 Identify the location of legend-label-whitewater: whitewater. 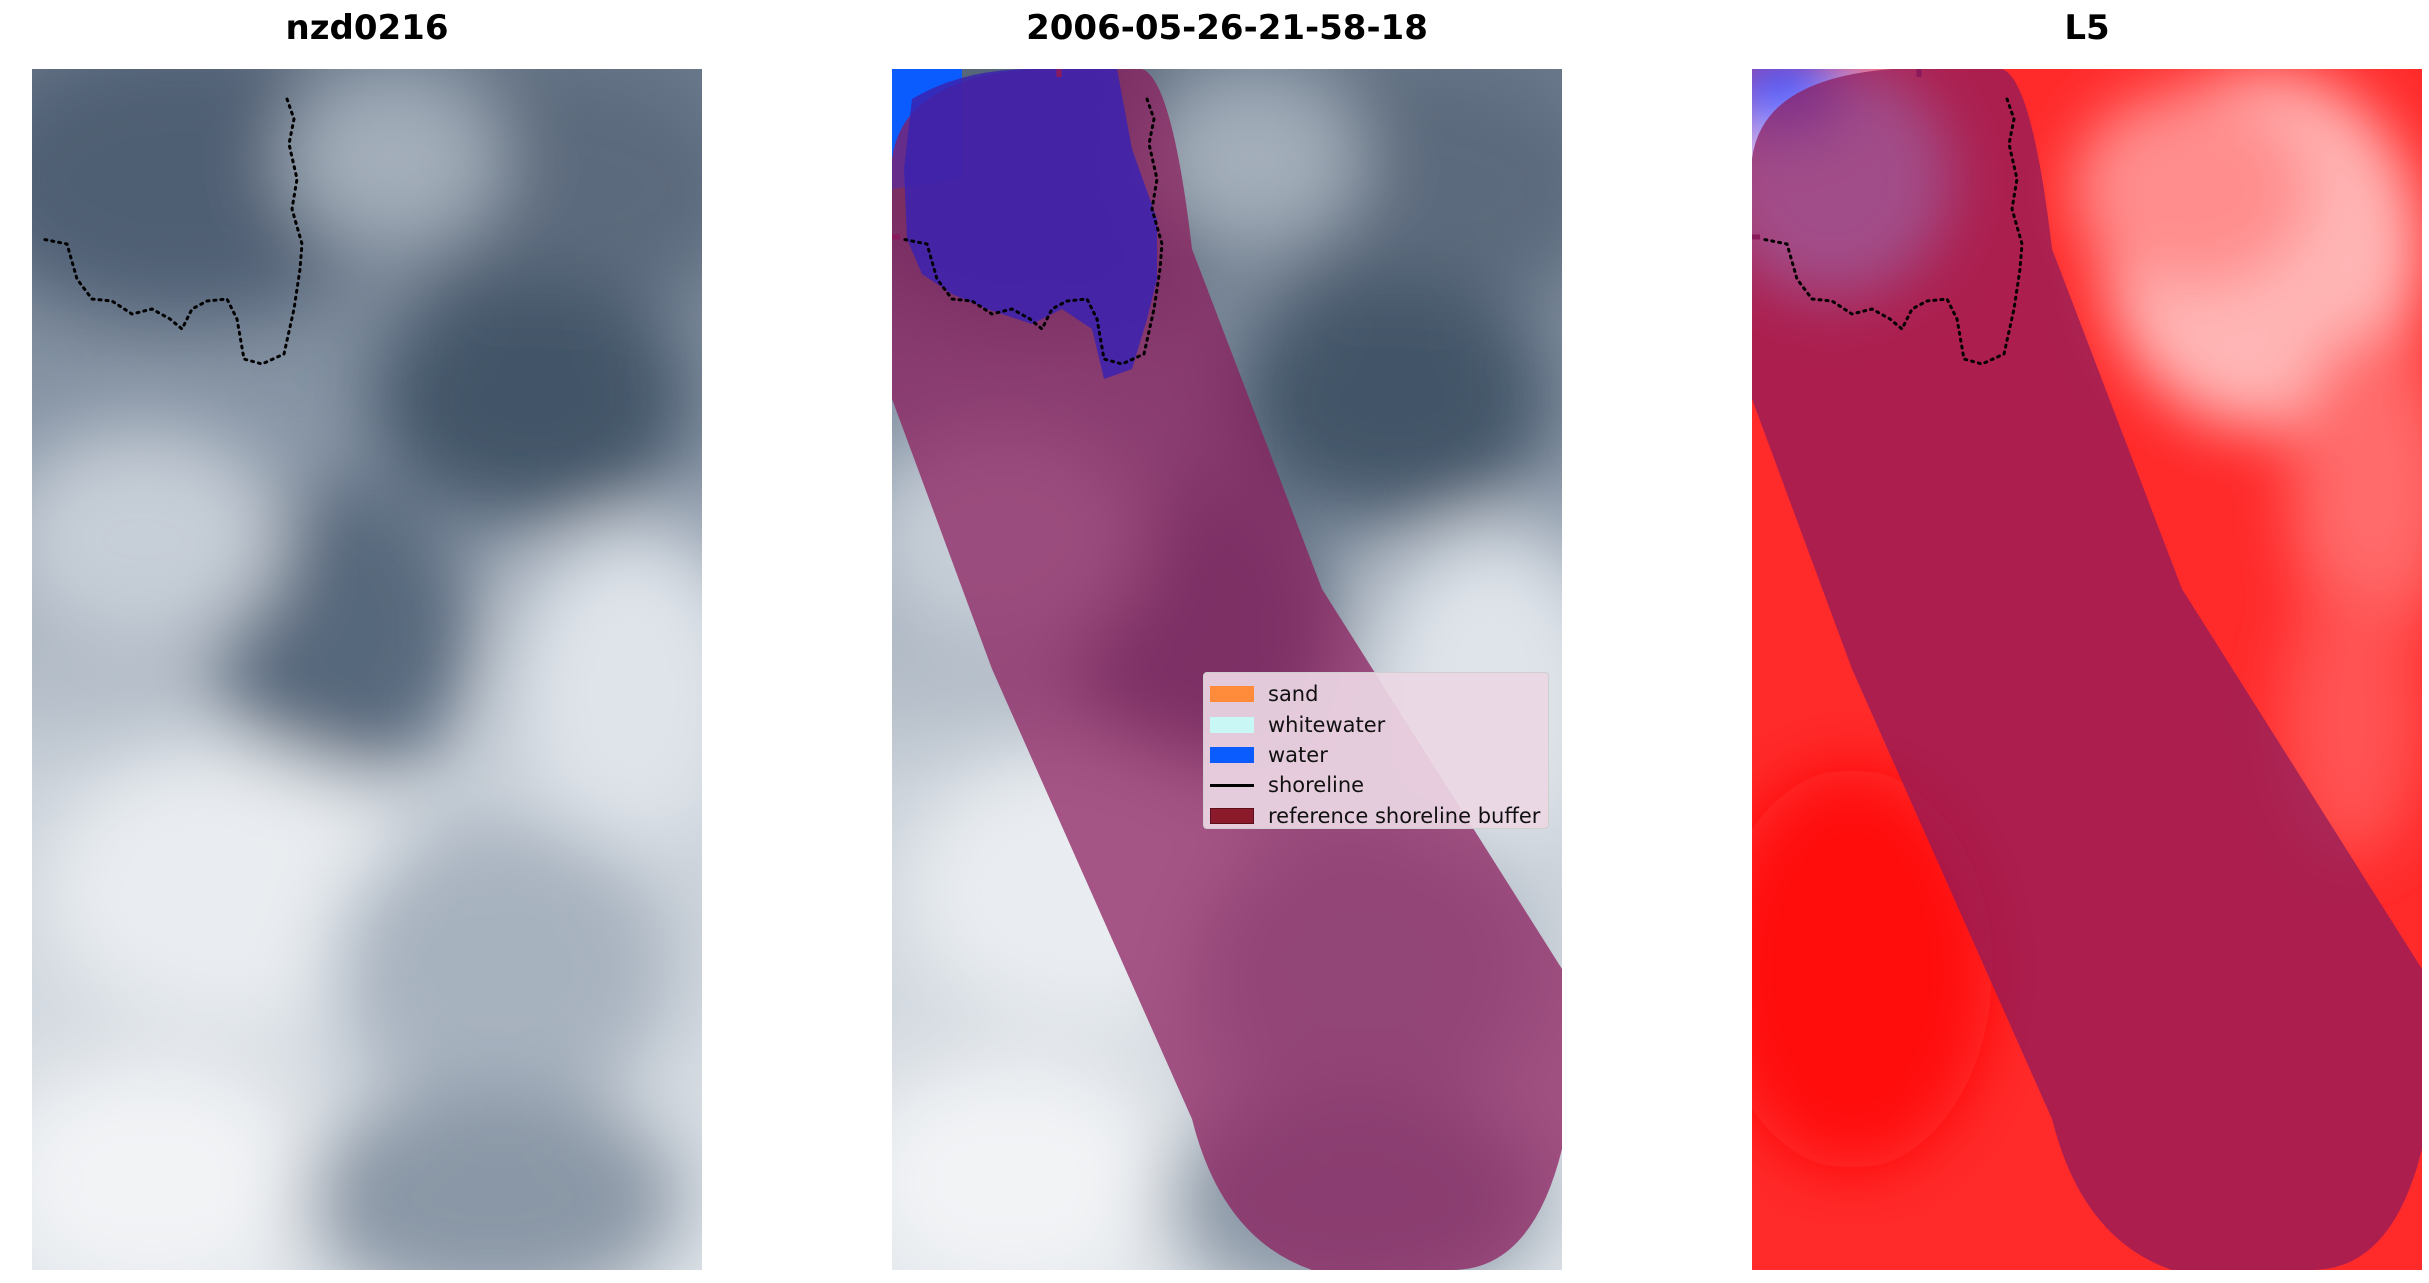
(1327, 724).